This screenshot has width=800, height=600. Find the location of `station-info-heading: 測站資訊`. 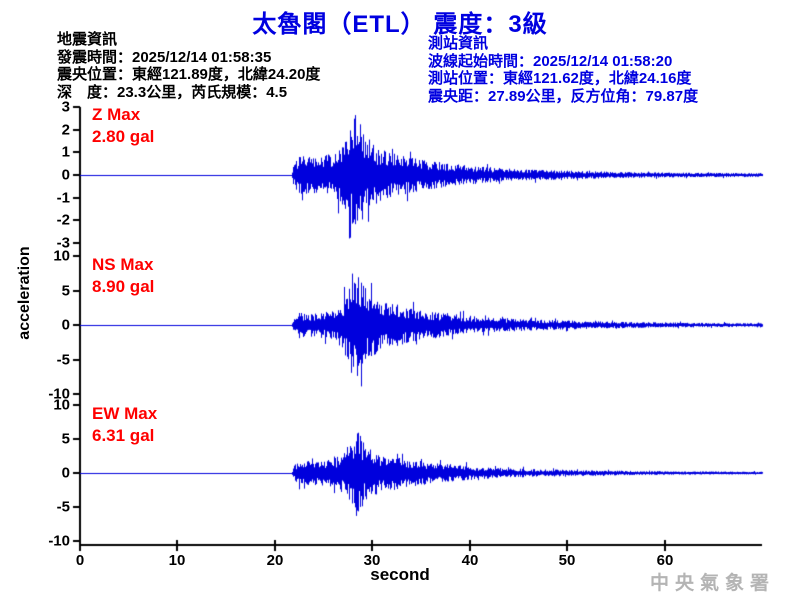

station-info-heading: 測站資訊 is located at coordinates (458, 43).